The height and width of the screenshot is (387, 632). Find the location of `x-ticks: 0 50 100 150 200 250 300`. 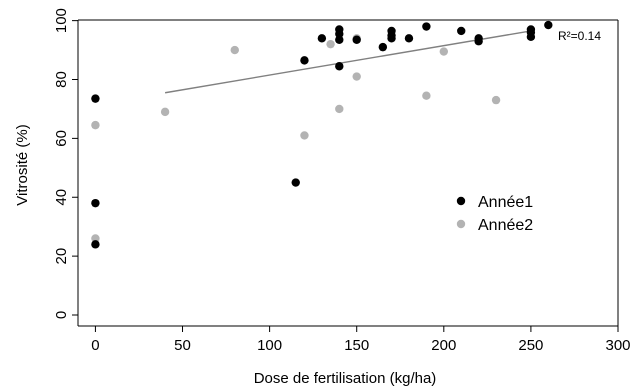

x-ticks: 0 50 100 150 200 250 300 is located at coordinates (361, 340).